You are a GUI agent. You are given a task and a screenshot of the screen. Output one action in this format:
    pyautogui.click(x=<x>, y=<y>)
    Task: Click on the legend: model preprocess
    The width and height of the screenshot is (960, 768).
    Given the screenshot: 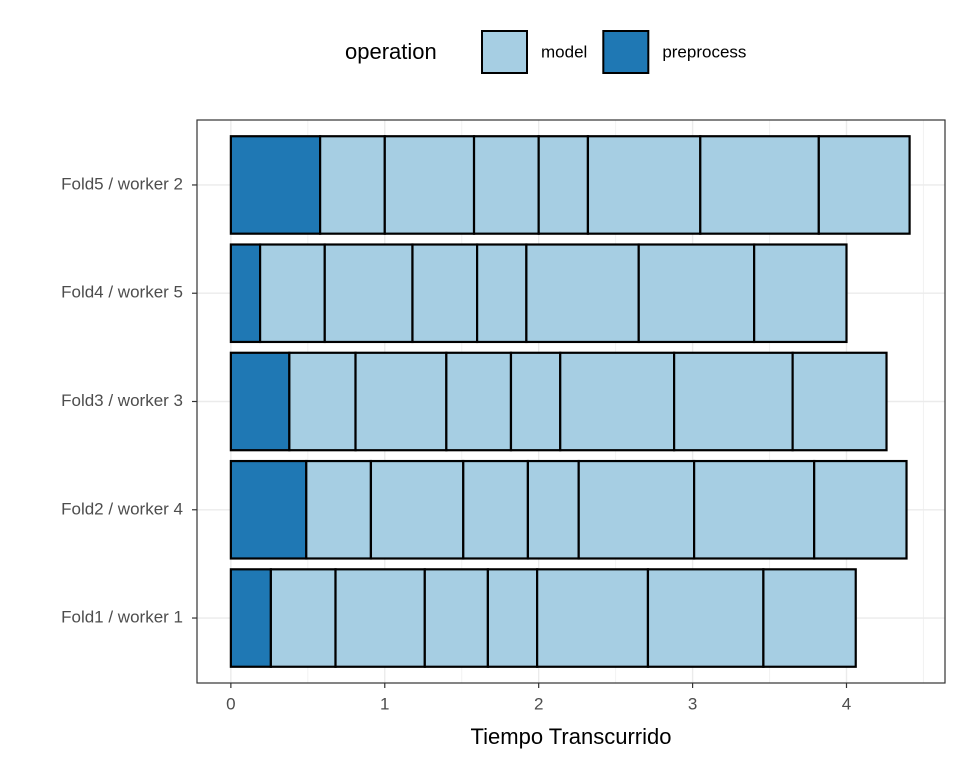 What is the action you would take?
    pyautogui.click(x=613, y=52)
    